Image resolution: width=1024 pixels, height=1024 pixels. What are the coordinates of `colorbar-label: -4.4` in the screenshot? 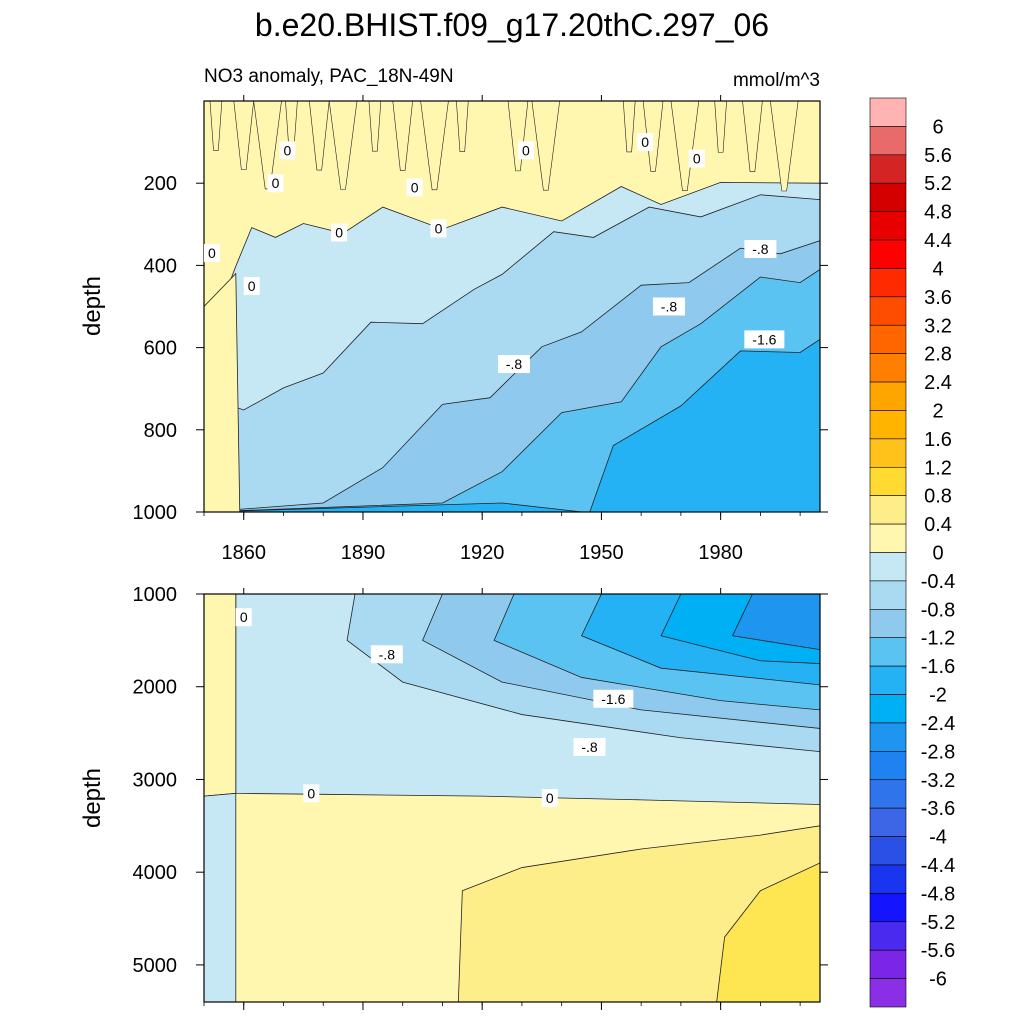 It's located at (938, 866).